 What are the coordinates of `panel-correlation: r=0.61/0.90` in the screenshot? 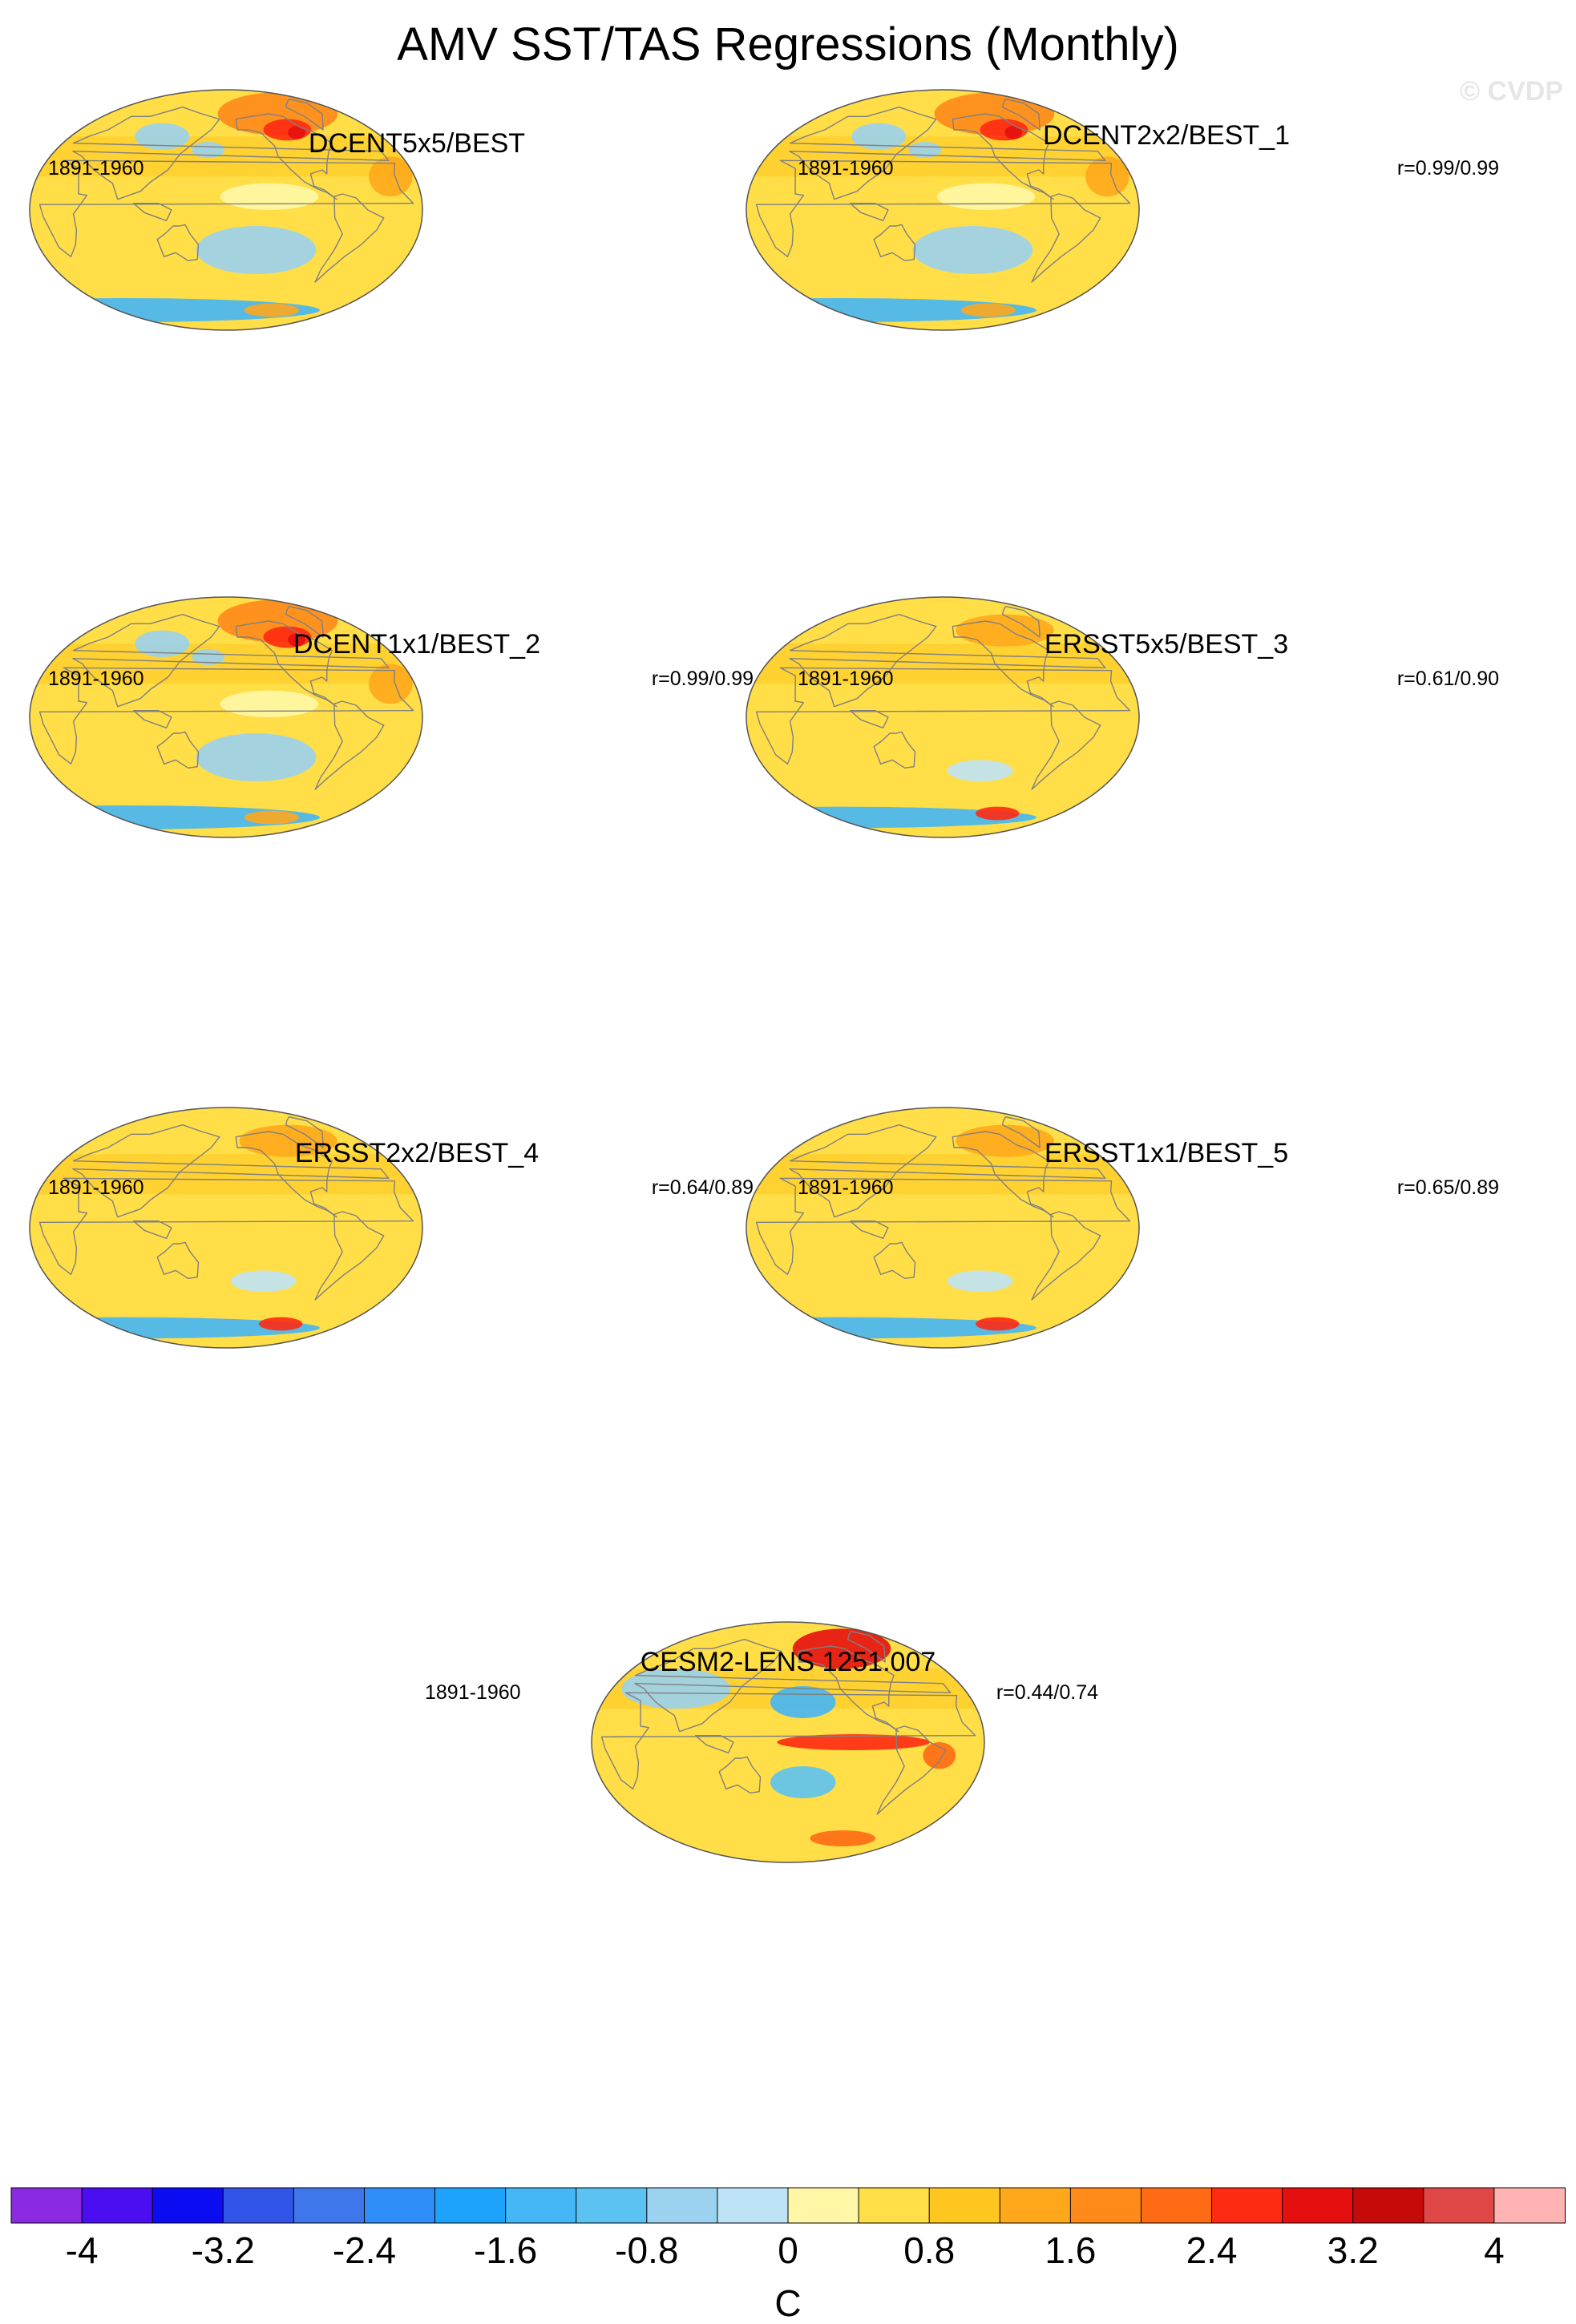 It's located at (1448, 679).